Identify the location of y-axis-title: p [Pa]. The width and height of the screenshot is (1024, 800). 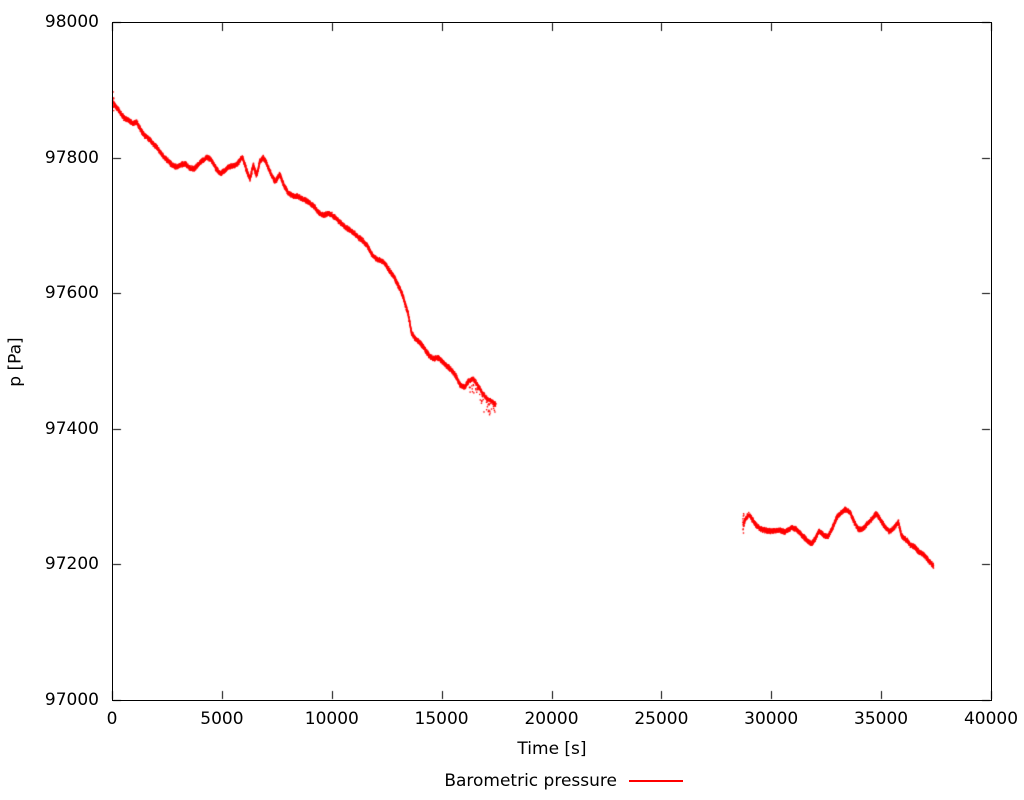
(16, 361).